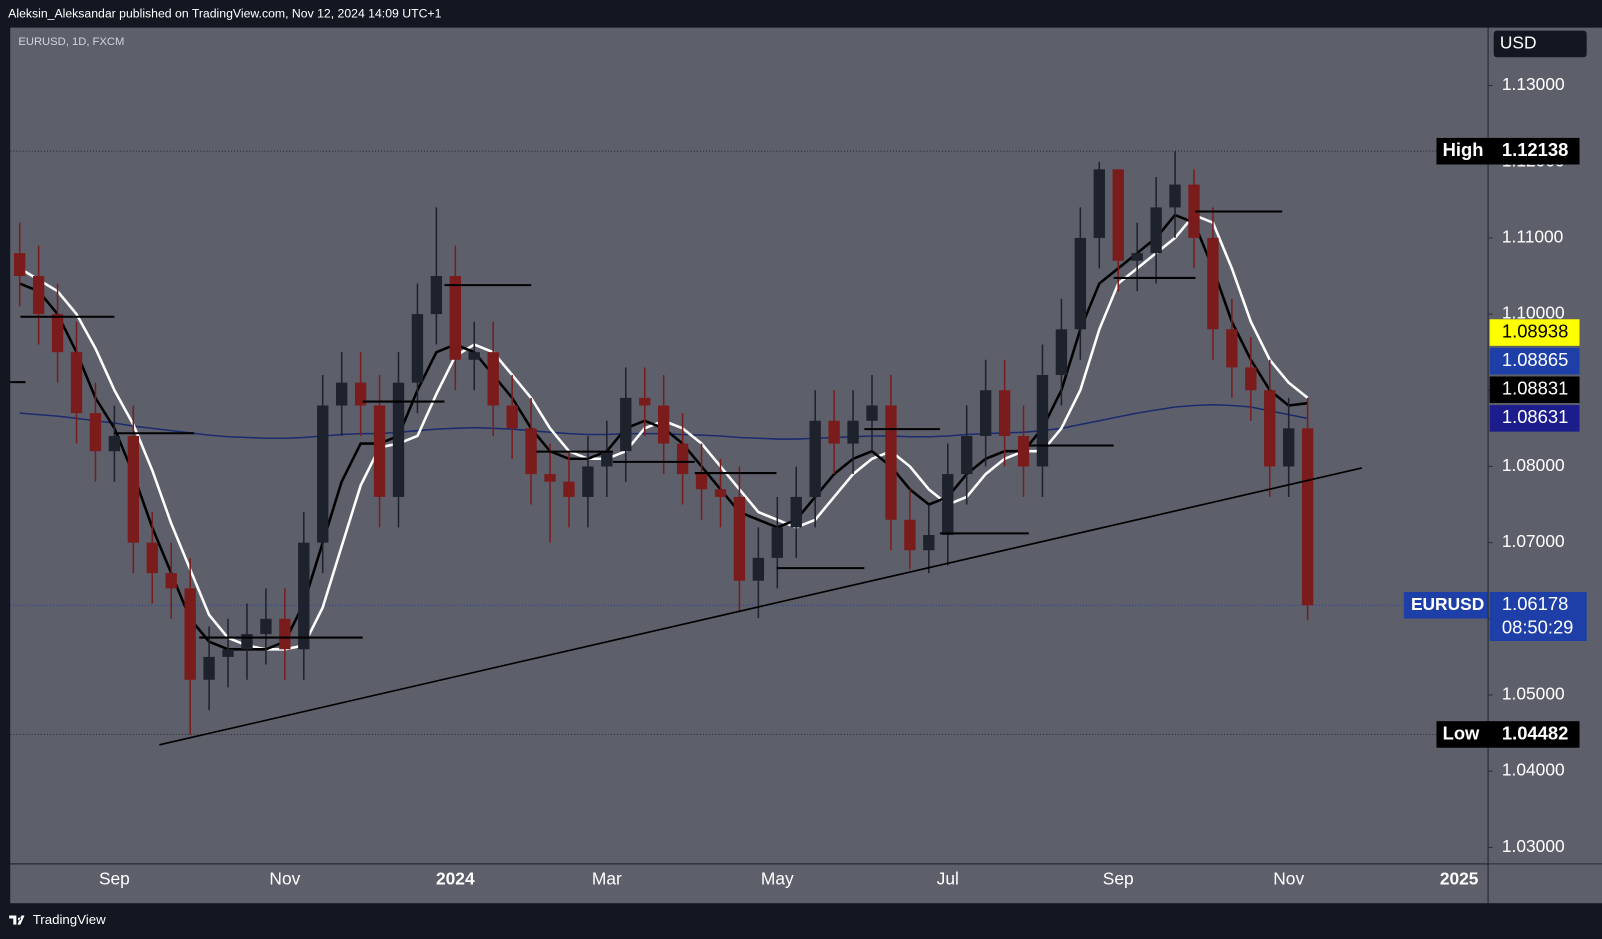 This screenshot has height=939, width=1602. I want to click on last-price-countdown: 08:50:29, so click(1538, 627).